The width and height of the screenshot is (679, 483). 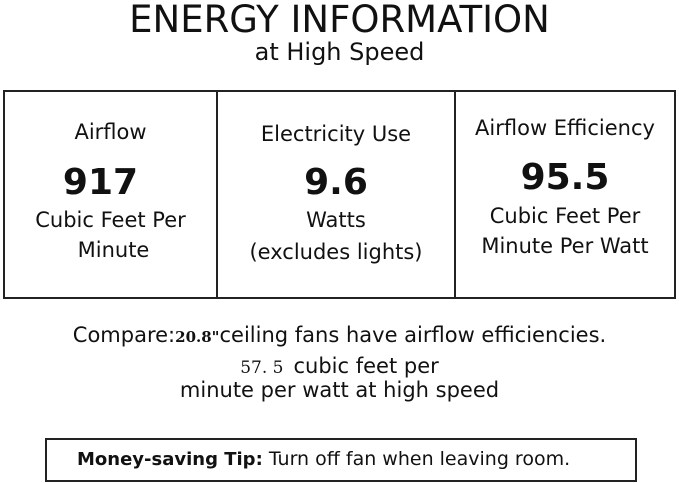 I want to click on metric-value: 9.6, so click(x=336, y=182).